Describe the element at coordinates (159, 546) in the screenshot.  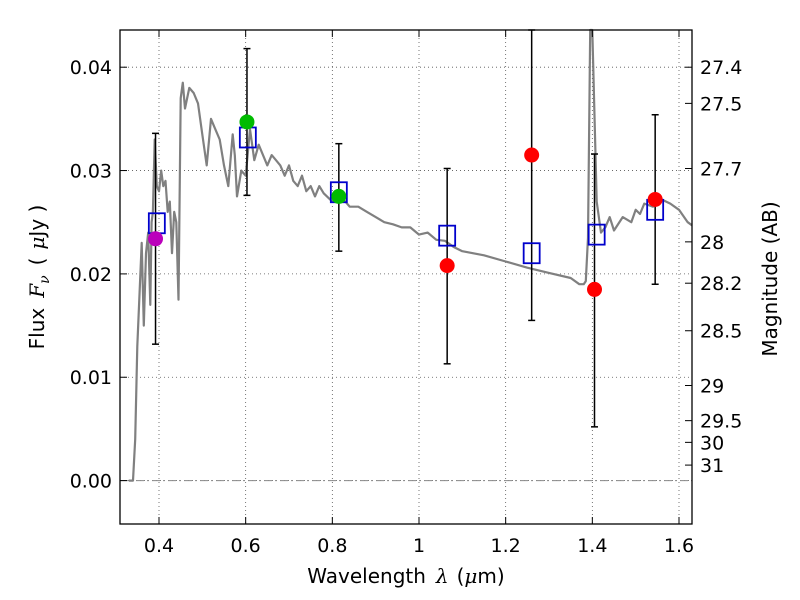
I see `x-tick-label: 0.4` at that location.